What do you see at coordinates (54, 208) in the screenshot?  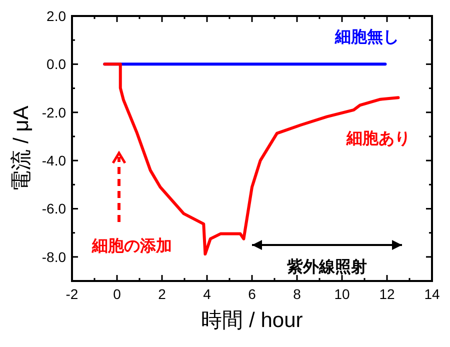 I see `y-tick-label: -6.0` at bounding box center [54, 208].